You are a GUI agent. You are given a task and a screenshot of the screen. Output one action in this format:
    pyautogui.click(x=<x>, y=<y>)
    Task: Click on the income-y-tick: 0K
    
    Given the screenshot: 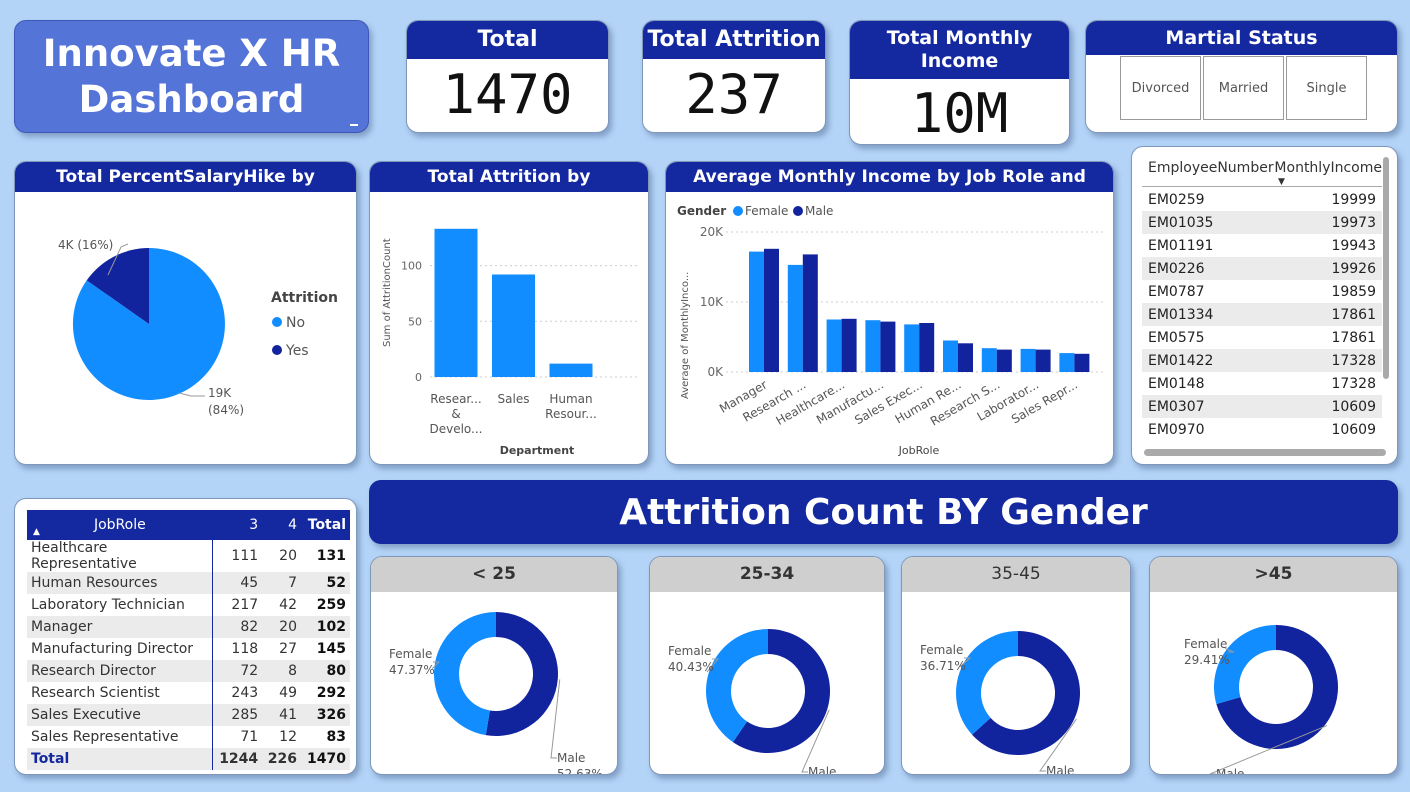 What is the action you would take?
    pyautogui.click(x=715, y=372)
    